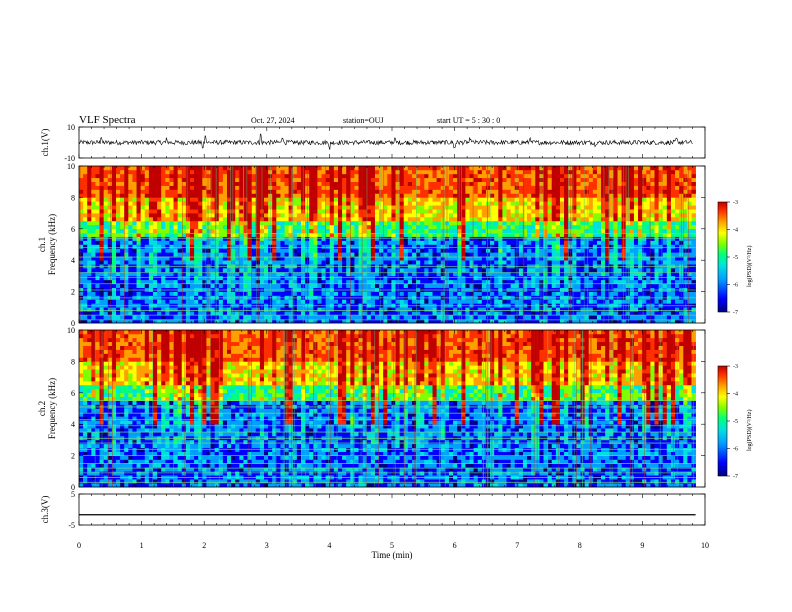 Image resolution: width=792 pixels, height=612 pixels. I want to click on ch1-trace, so click(385, 141).